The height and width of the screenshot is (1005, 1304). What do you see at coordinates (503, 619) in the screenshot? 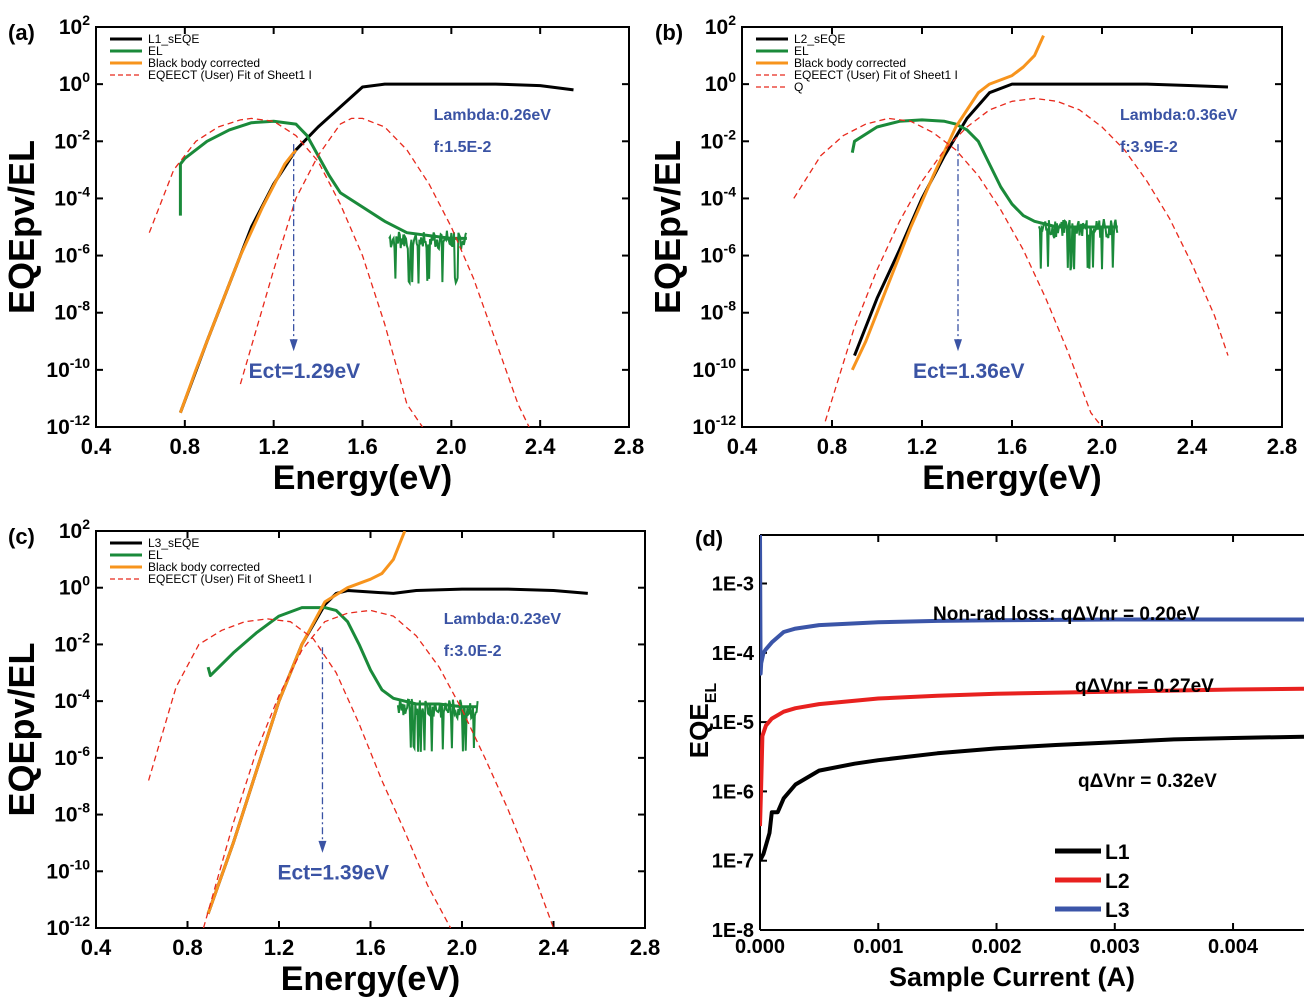
I see `lambda-annotation: Lambda:0.23eV` at bounding box center [503, 619].